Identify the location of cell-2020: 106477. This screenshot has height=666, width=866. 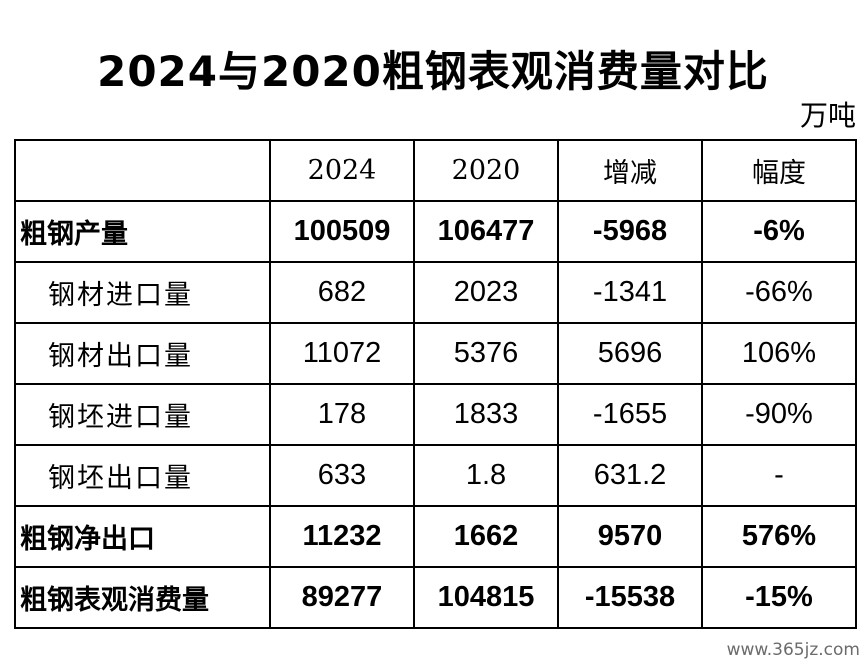
(486, 231).